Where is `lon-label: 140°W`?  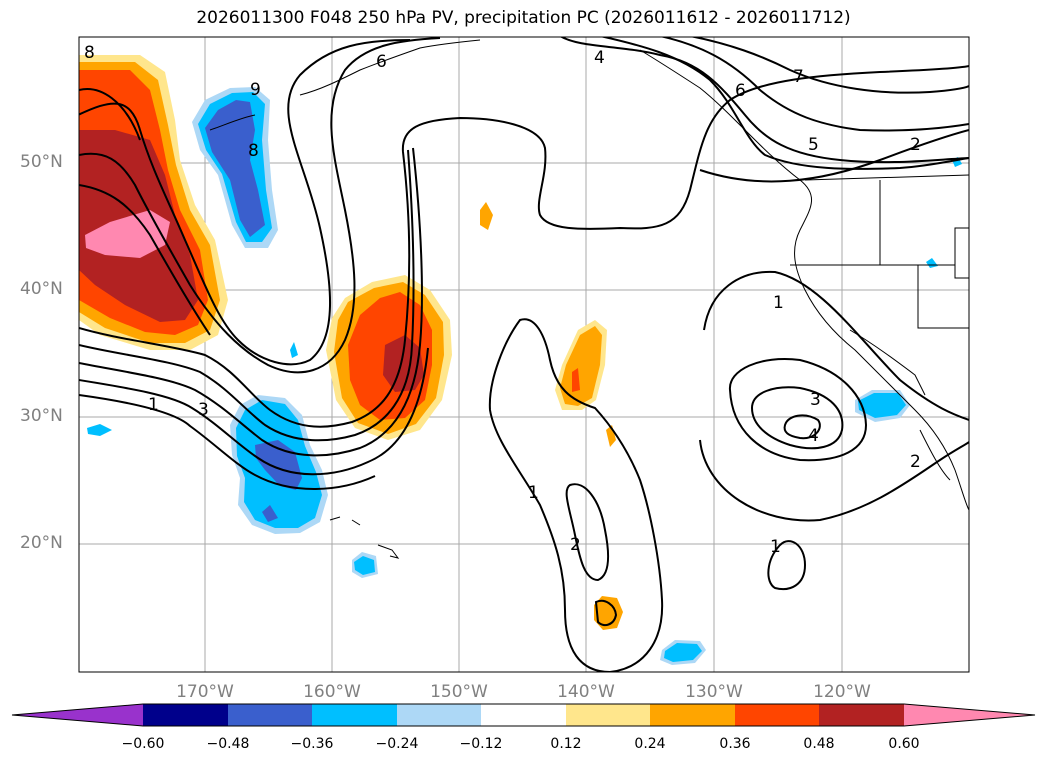
lon-label: 140°W is located at coordinates (586, 692).